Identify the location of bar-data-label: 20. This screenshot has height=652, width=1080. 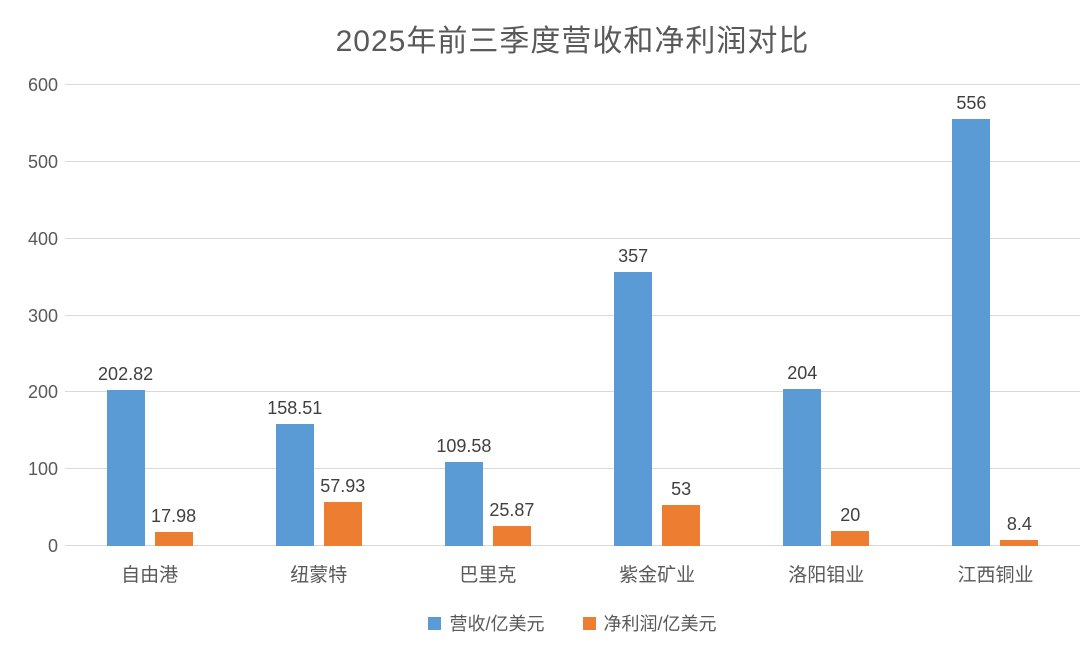
(850, 514).